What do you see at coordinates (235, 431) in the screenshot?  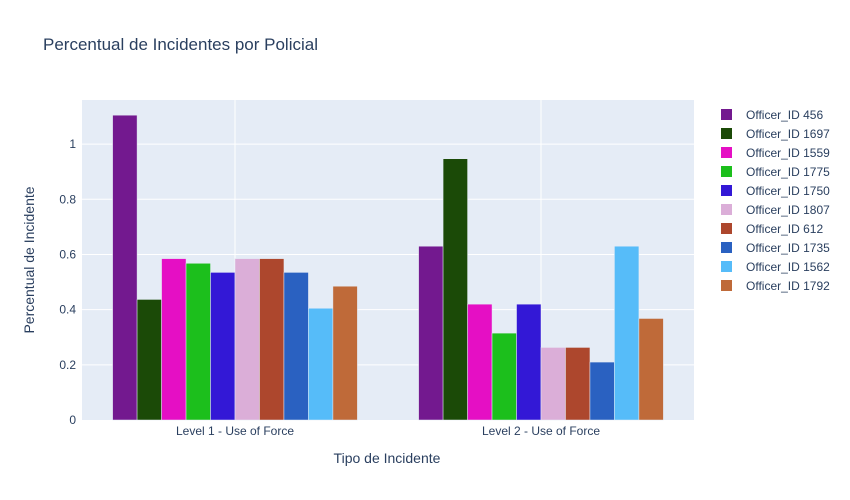 I see `x-tick-label: Level 1 - Use of Force` at bounding box center [235, 431].